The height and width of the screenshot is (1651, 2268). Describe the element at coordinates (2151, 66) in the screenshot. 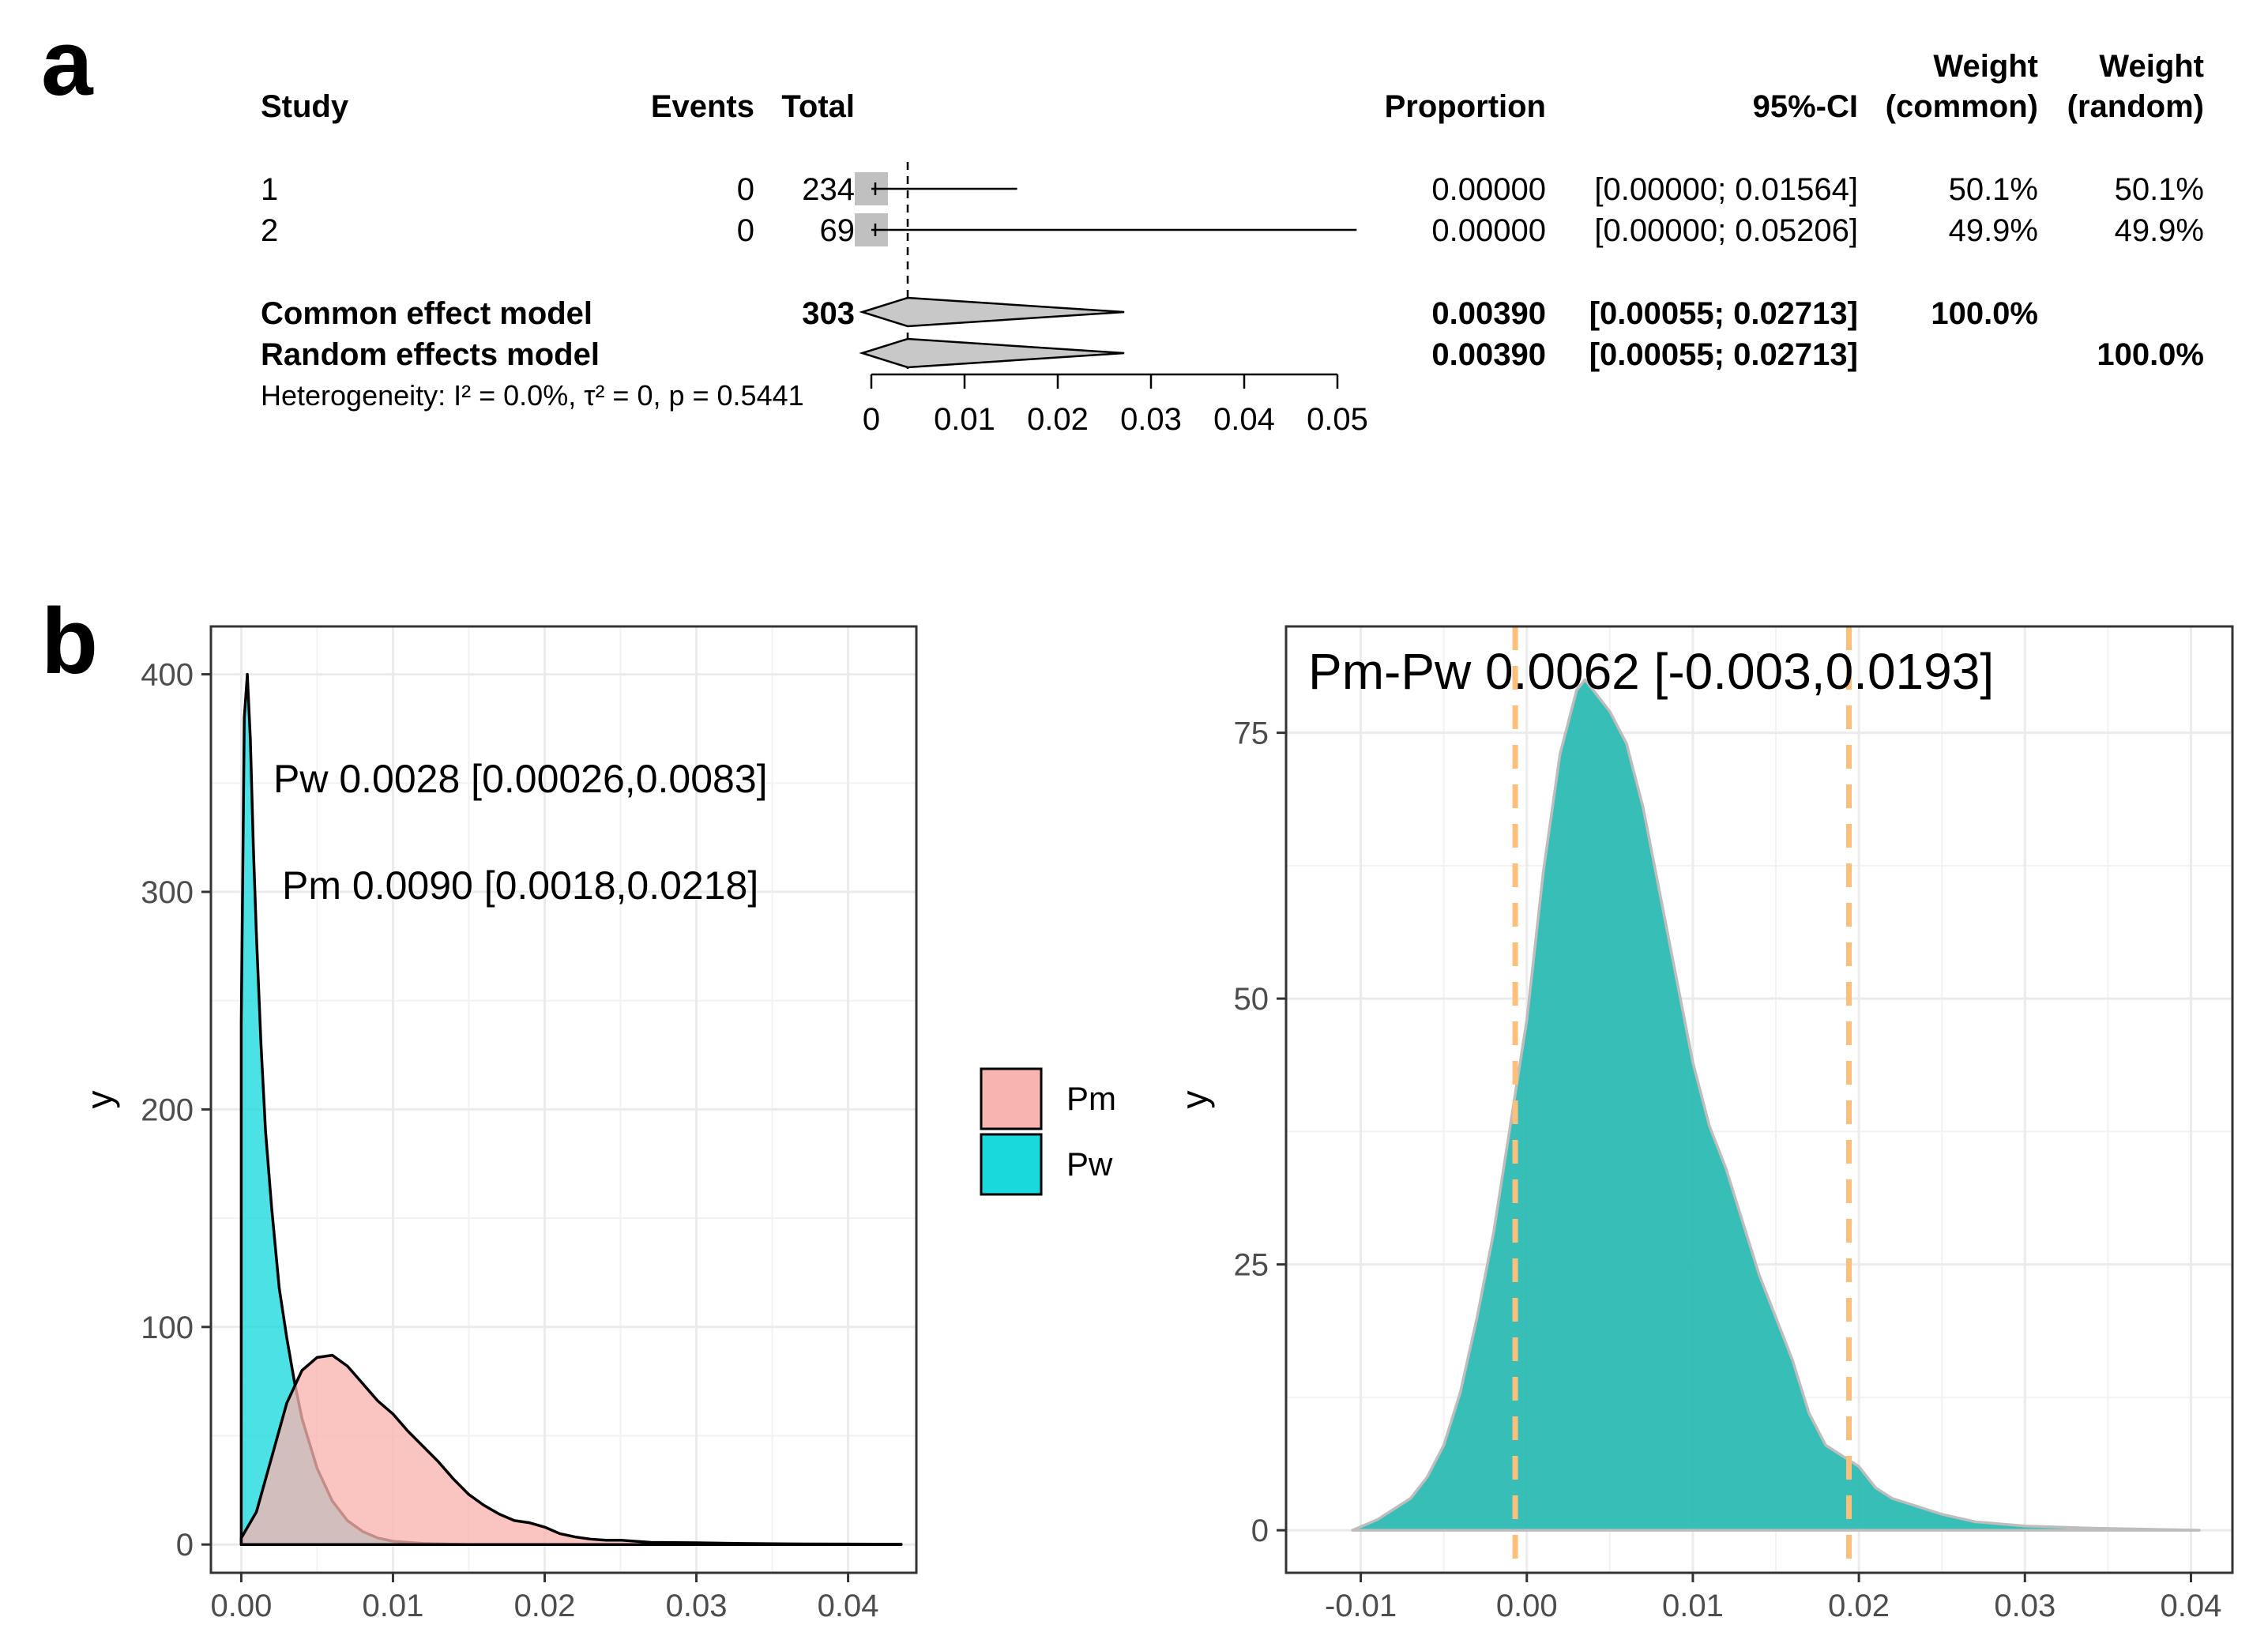

I see `header-weight-random-top: Weight` at that location.